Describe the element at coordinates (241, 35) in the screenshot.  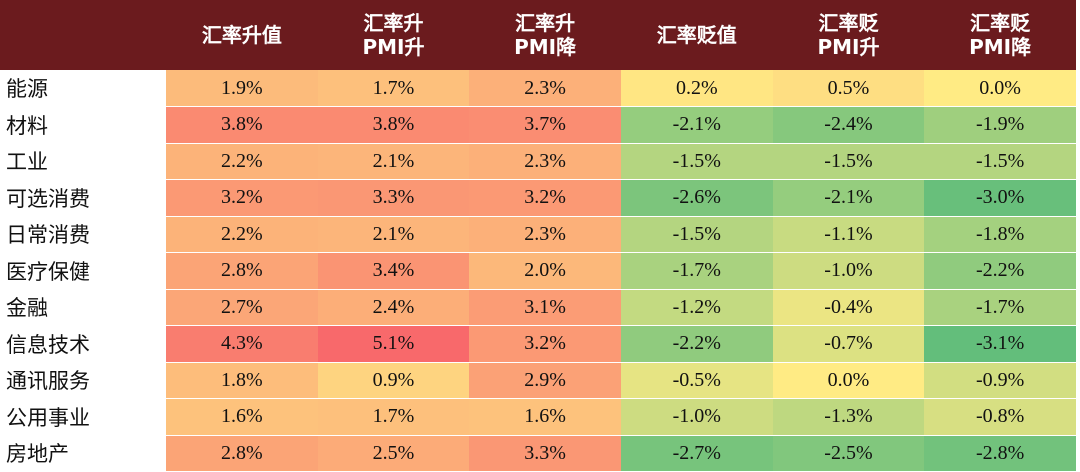
I see `column-header-line: 汇率升值` at that location.